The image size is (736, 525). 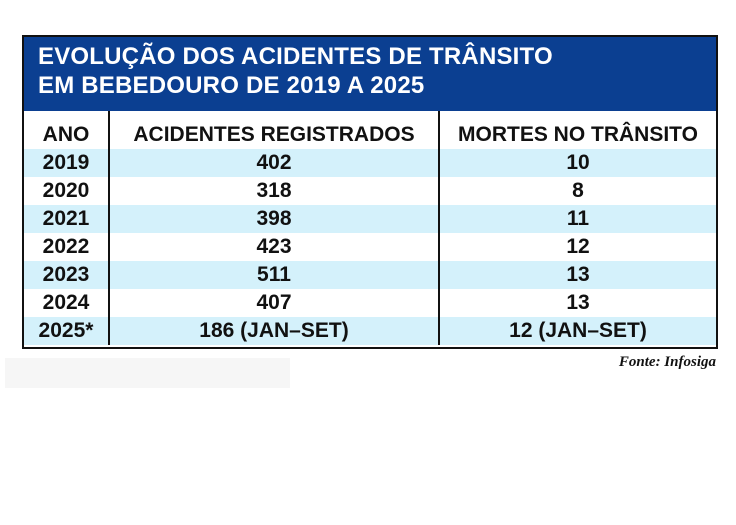 What do you see at coordinates (667, 362) in the screenshot?
I see `source-note: Fonte: Infosiga` at bounding box center [667, 362].